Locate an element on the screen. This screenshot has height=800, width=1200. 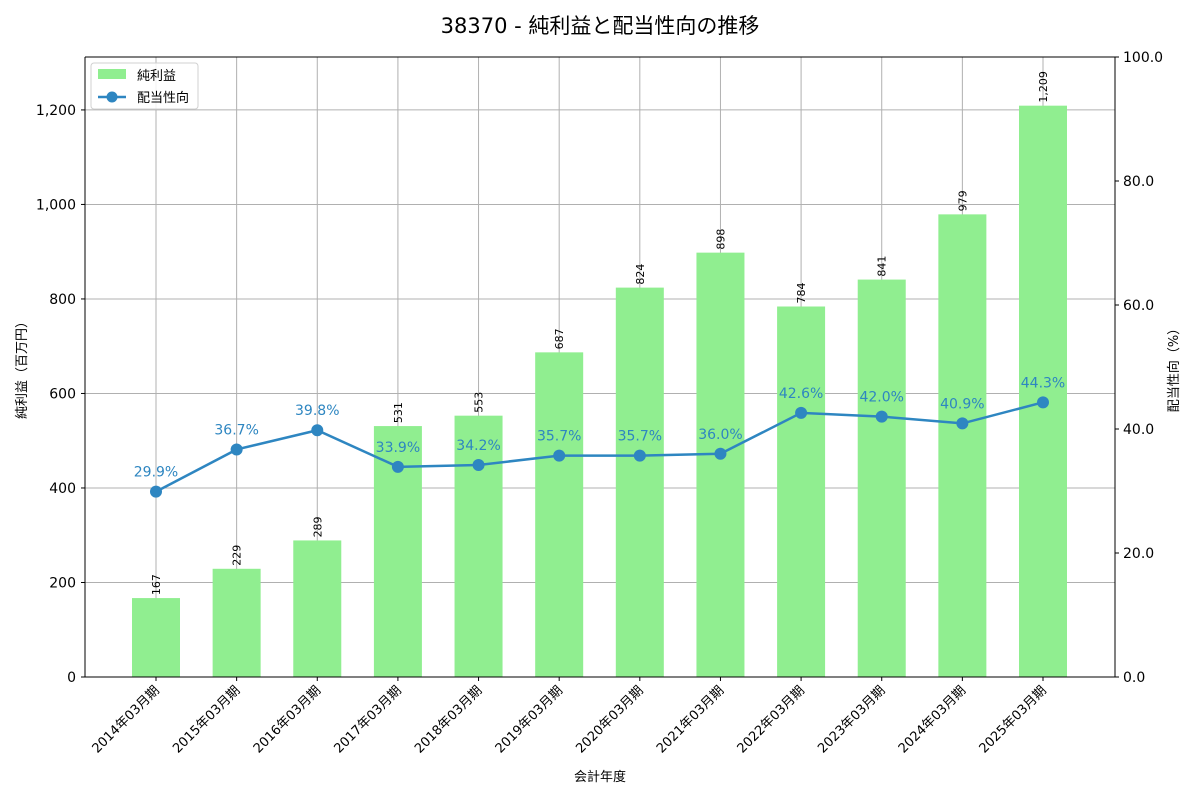
y-axis-label: 純利益（百万円） is located at coordinates (22, 367).